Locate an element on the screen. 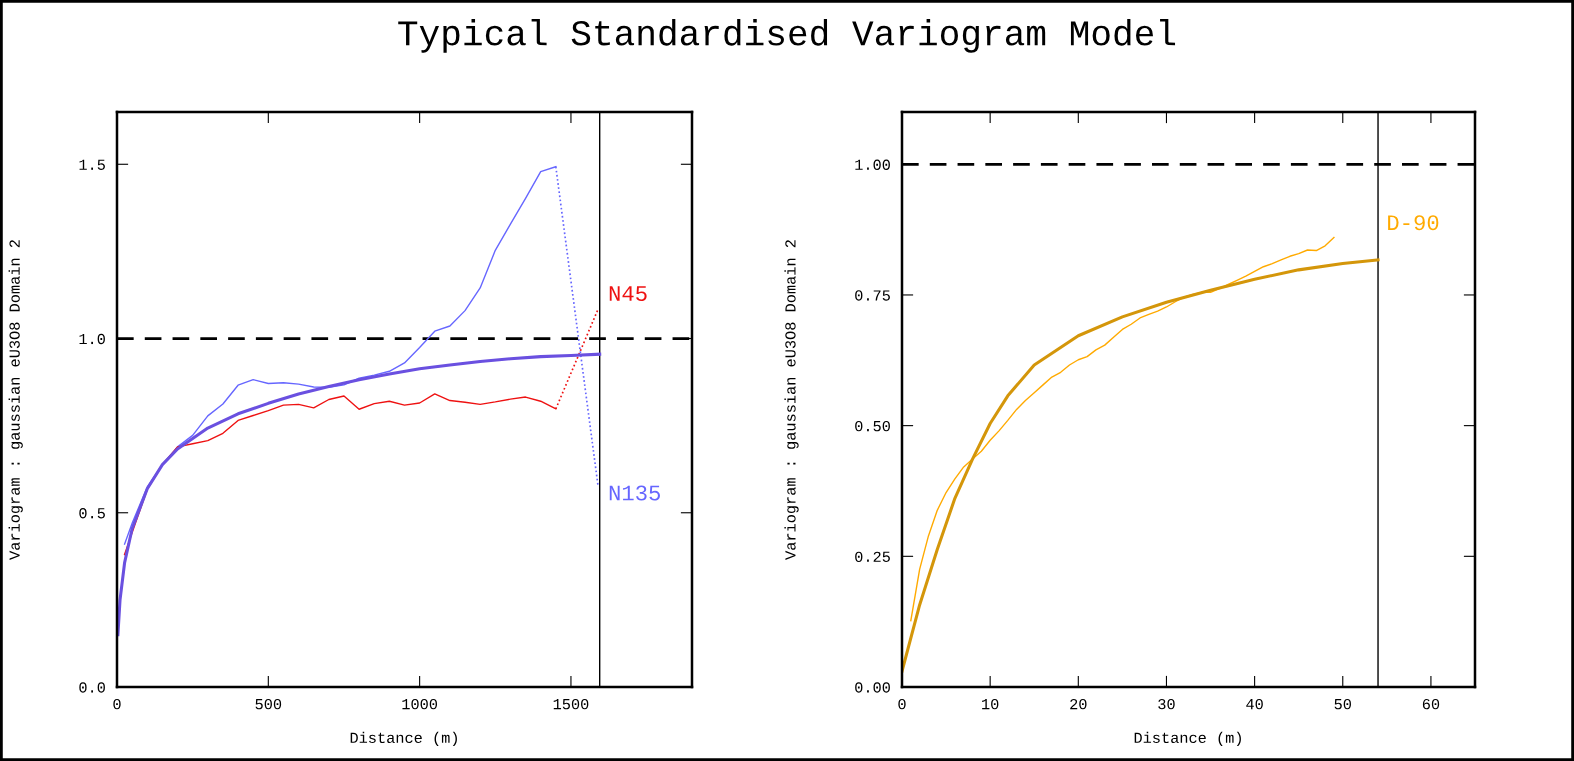 The image size is (1574, 761). y-tick-label: 1.0 is located at coordinates (92, 339).